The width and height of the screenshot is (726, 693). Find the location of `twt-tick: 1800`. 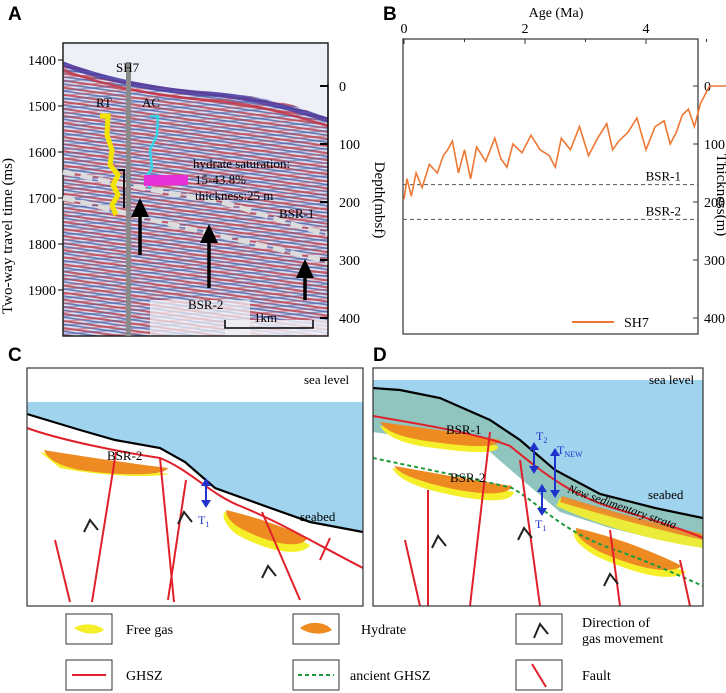

twt-tick: 1800 is located at coordinates (42, 245).